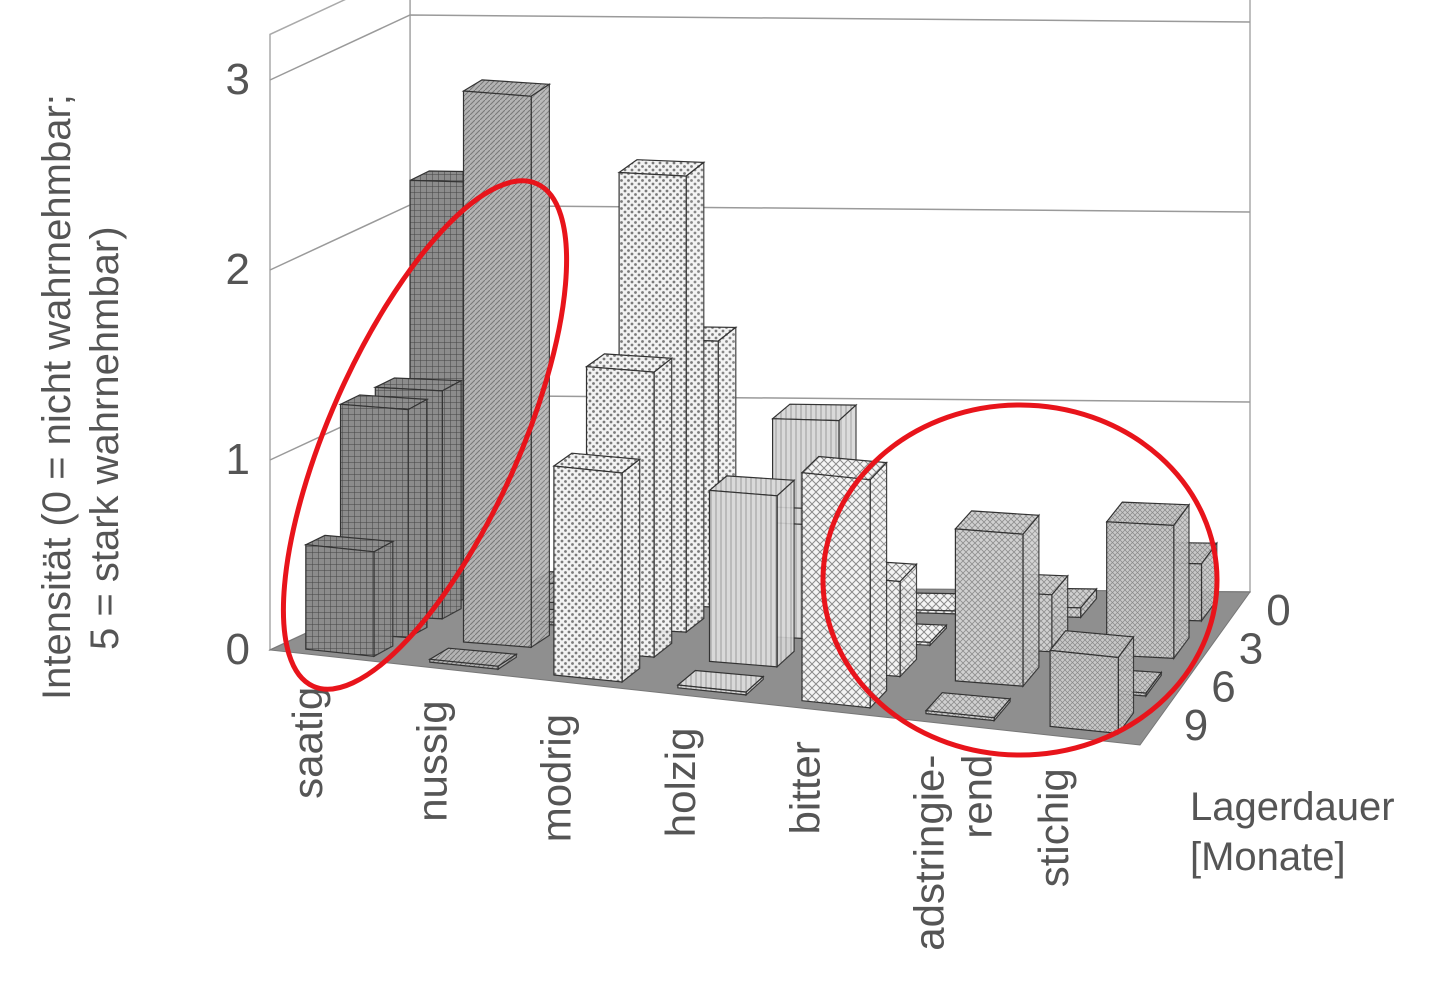  I want to click on z-tick-label: 0, so click(1278, 610).